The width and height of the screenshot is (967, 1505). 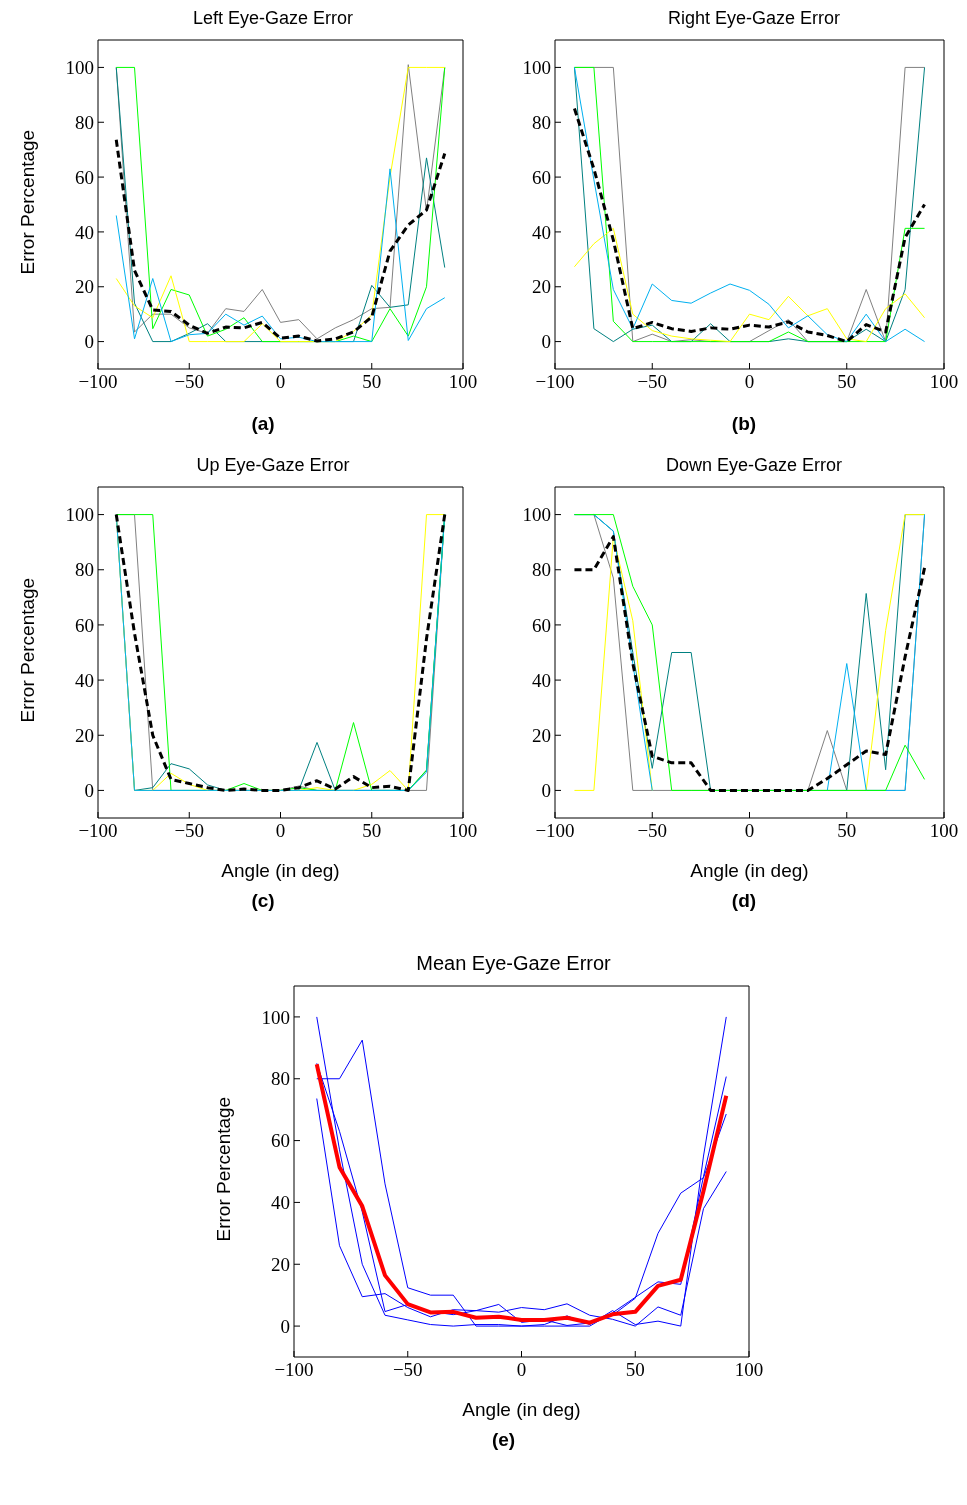 What do you see at coordinates (754, 18) in the screenshot?
I see `chart-title: Right Eye-Gaze Error` at bounding box center [754, 18].